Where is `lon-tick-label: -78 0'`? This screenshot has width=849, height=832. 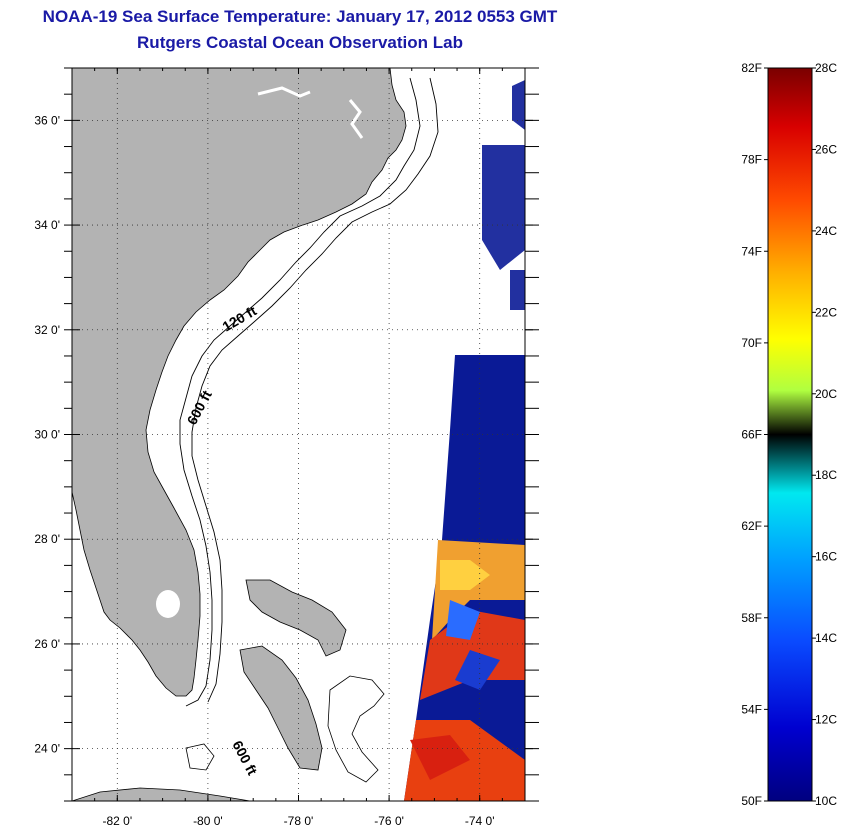
lon-tick-label: -78 0' is located at coordinates (299, 821).